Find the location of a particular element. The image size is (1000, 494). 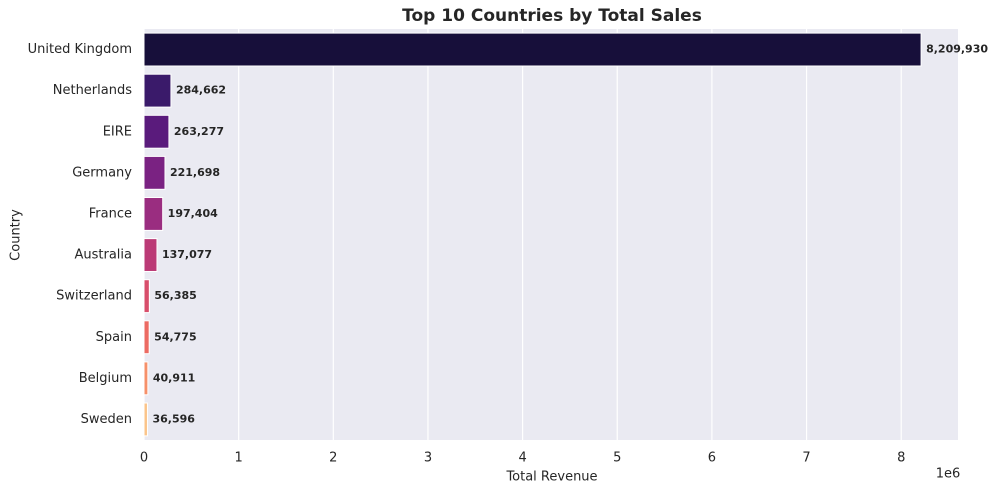

x-axis-label: Total Revenue is located at coordinates (551, 477).